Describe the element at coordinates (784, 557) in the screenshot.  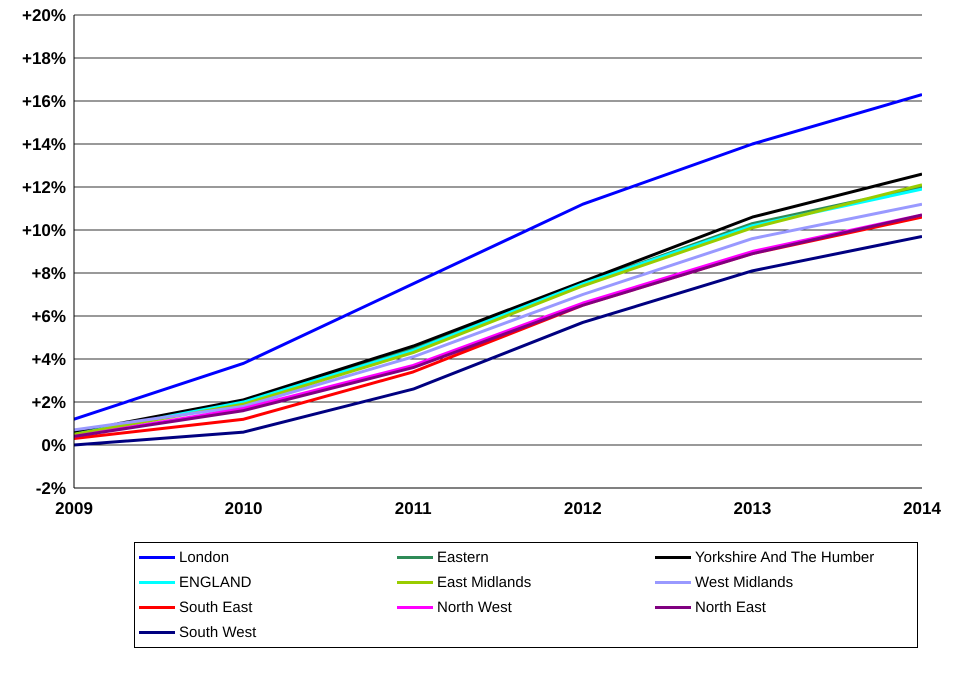
I see `legend-label: Yorkshire And The Humber` at that location.